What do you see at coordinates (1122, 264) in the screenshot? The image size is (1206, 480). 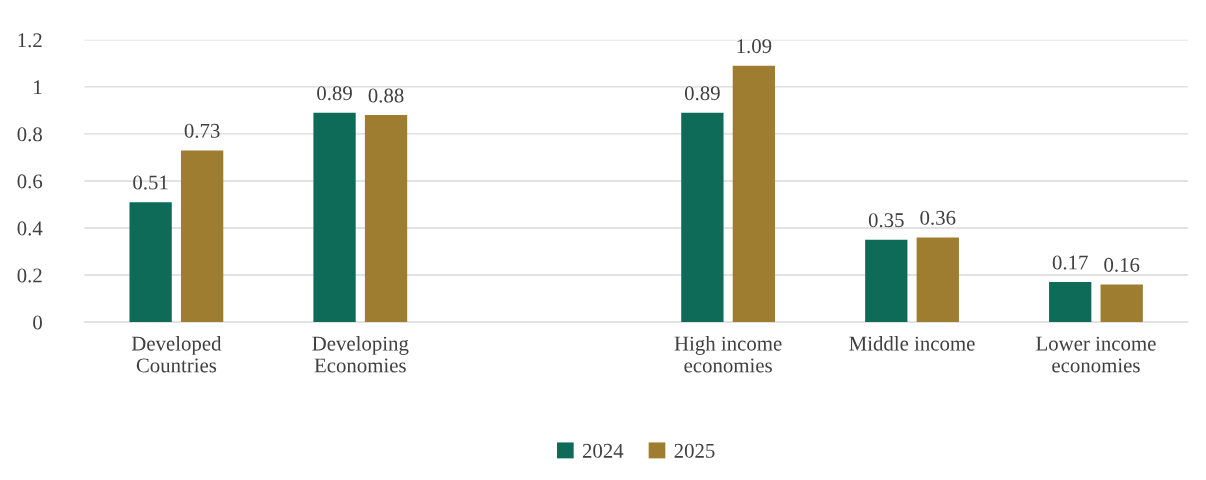 I see `data-label: 0.16` at bounding box center [1122, 264].